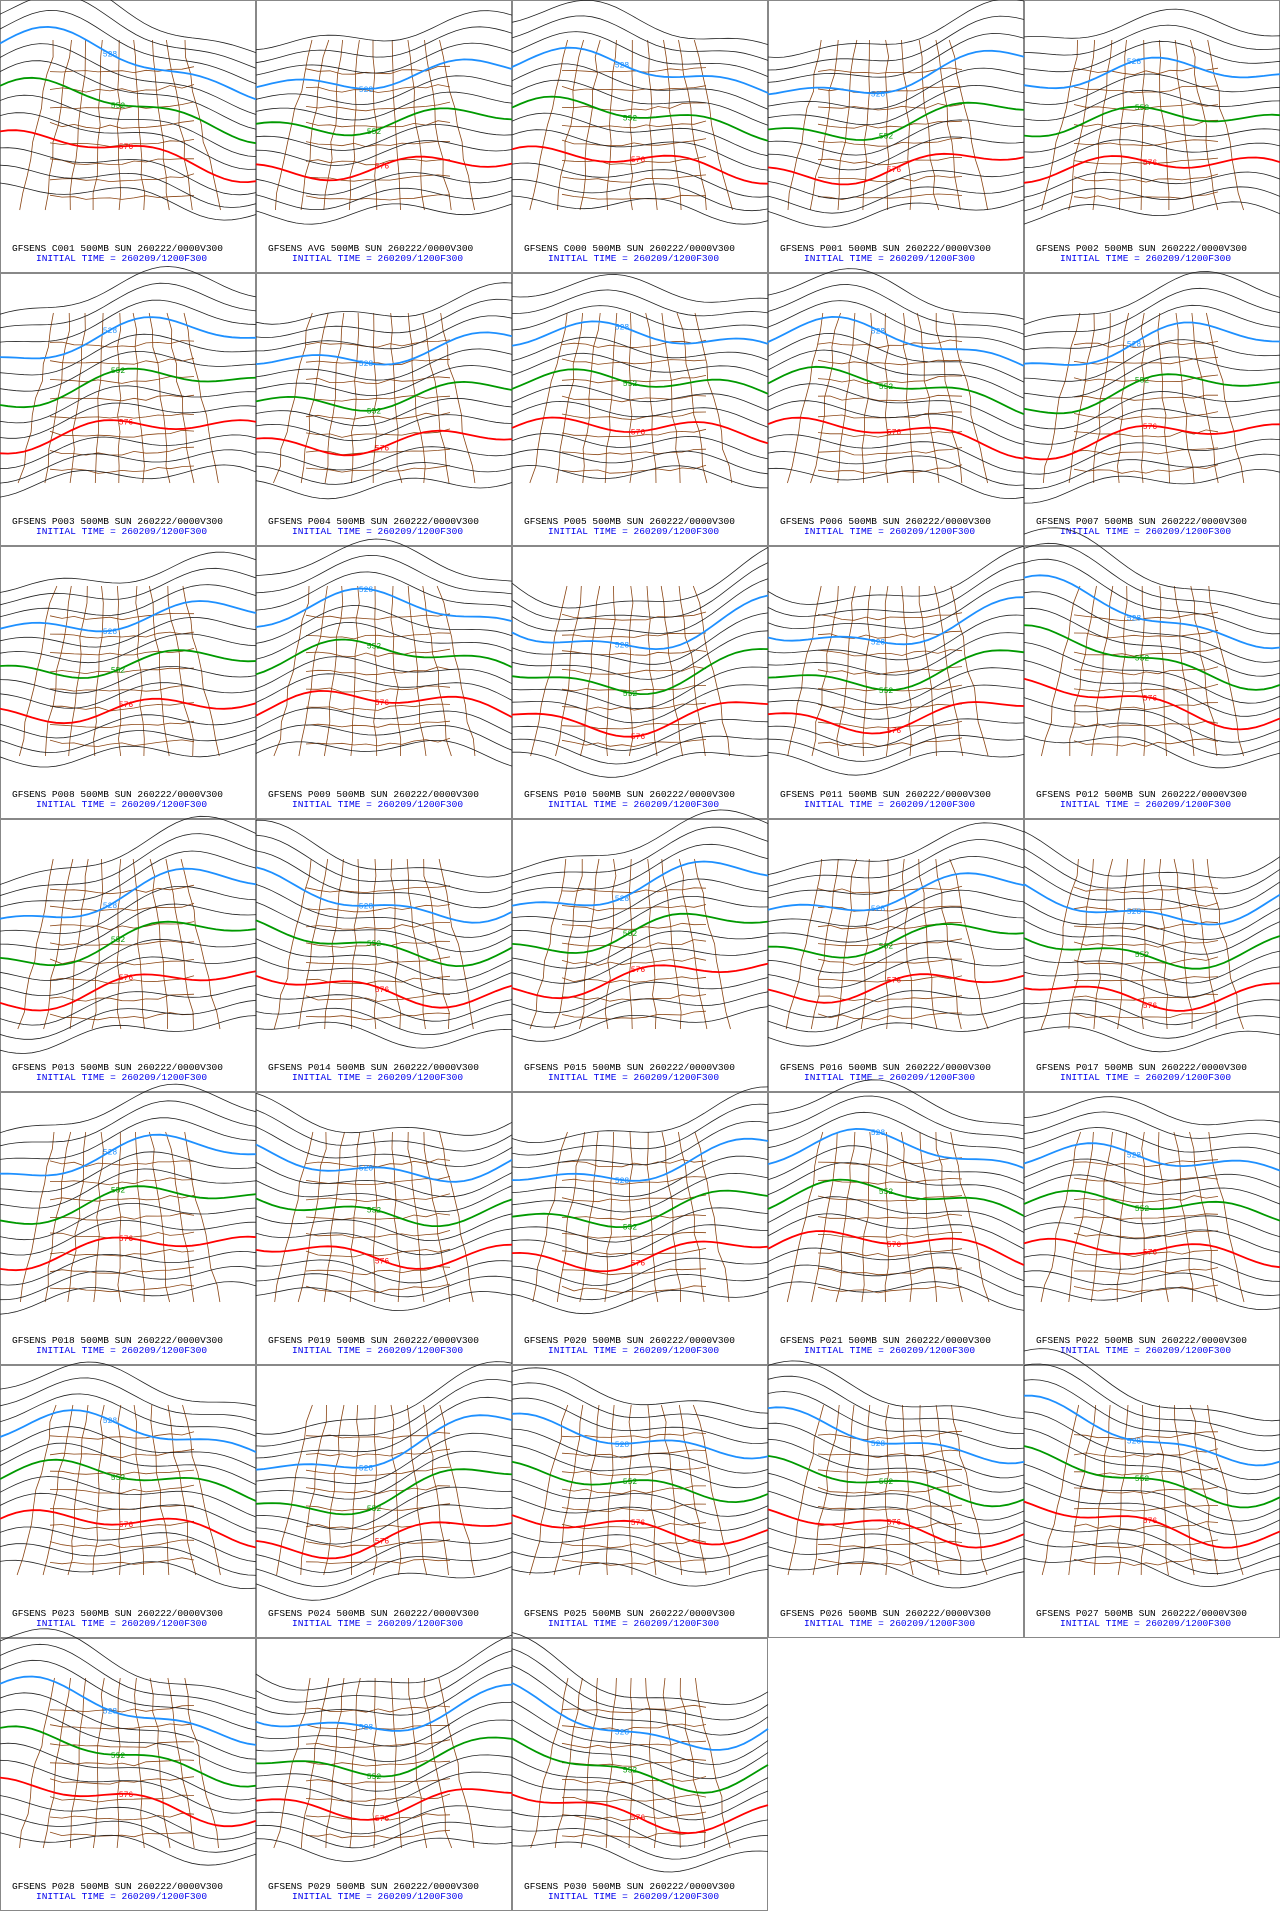 The image size is (1280, 1911). I want to click on map-outline, so click(630, 1763).